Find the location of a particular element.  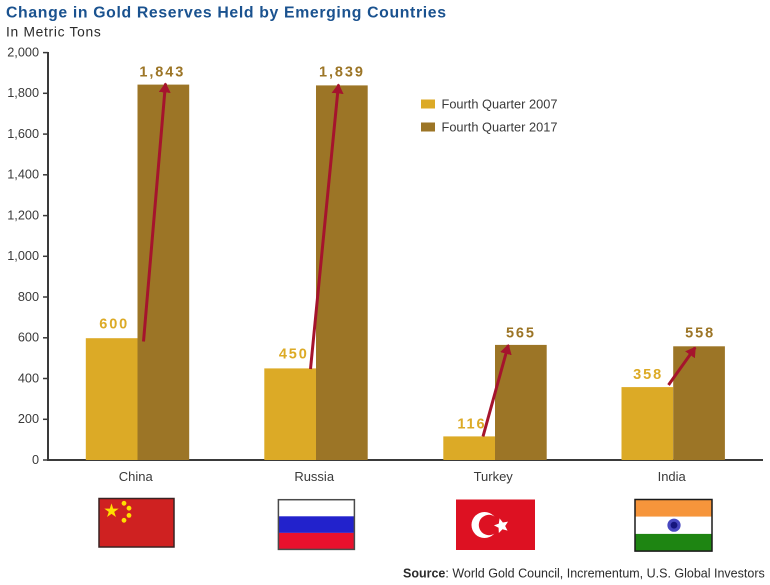

svg-text: 1,600 is located at coordinates (23, 134).